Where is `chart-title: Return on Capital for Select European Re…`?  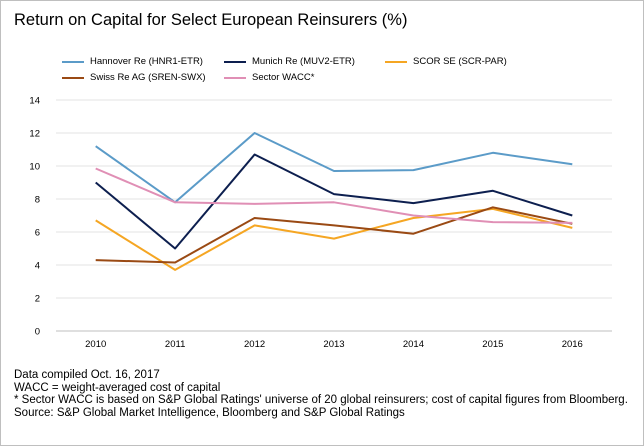
chart-title: Return on Capital for Select European Re… is located at coordinates (211, 20).